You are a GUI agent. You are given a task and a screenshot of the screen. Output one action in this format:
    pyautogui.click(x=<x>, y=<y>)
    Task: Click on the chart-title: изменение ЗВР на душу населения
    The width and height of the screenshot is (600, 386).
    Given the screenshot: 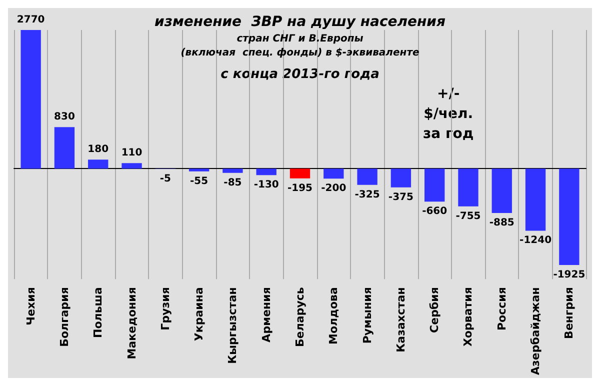 What is the action you would take?
    pyautogui.click(x=300, y=22)
    